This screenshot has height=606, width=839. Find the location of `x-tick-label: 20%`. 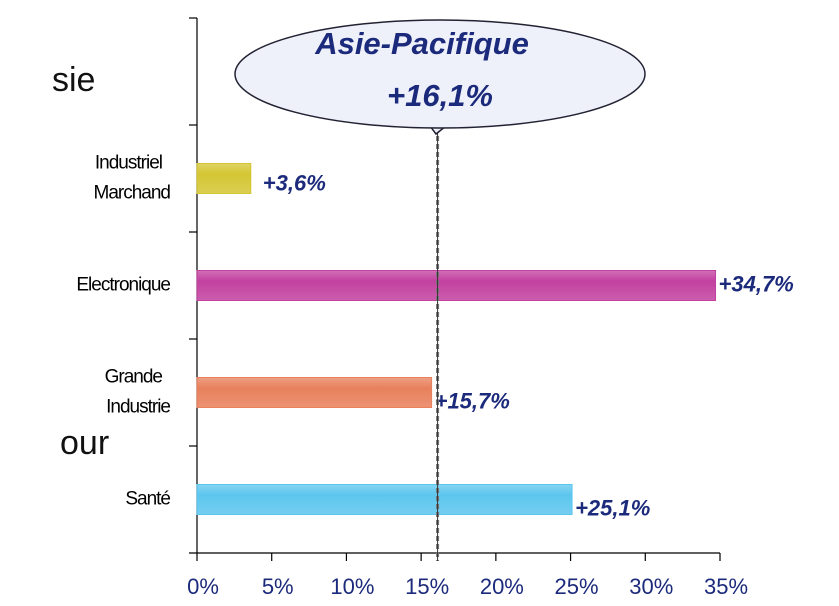

x-tick-label: 20% is located at coordinates (502, 586).